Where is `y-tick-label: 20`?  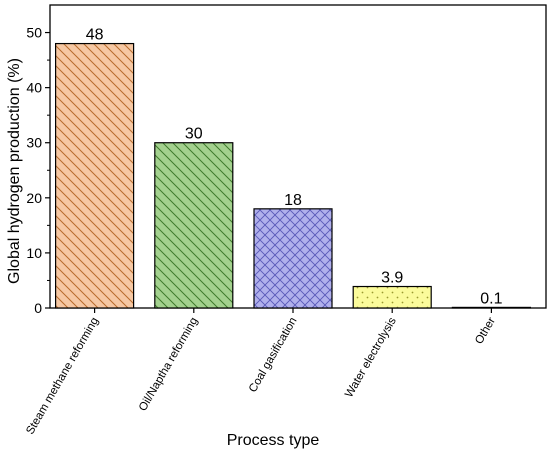
y-tick-label: 20 is located at coordinates (34, 198).